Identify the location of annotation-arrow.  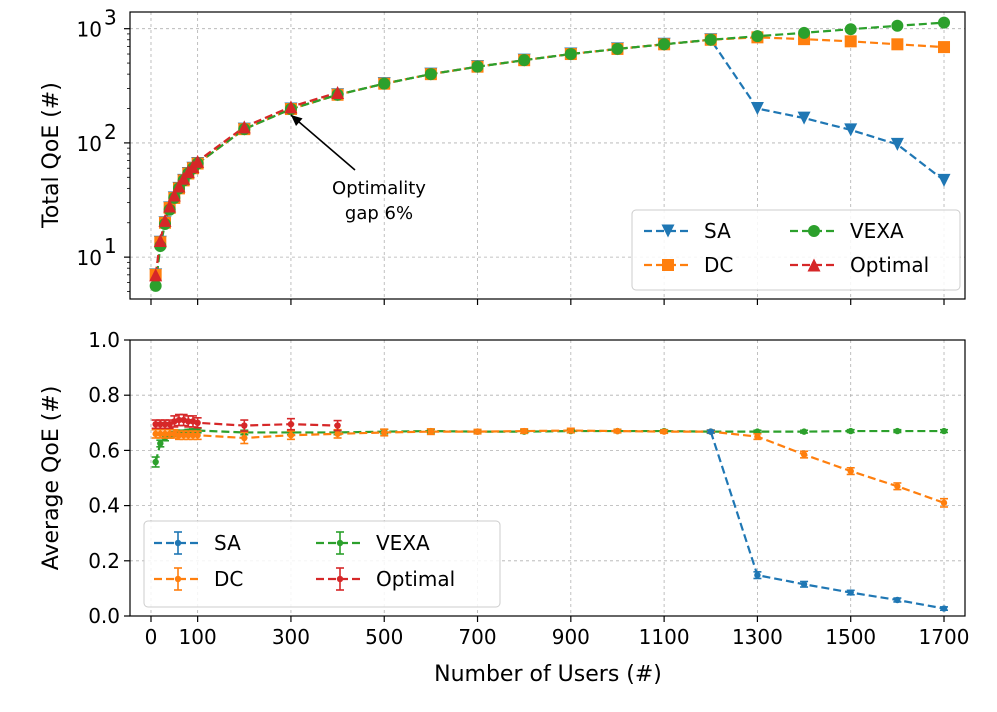
(323, 142).